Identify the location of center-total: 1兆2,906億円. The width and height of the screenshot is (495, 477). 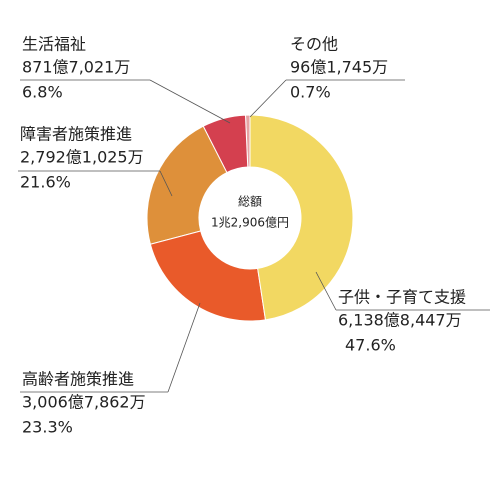
(250, 223).